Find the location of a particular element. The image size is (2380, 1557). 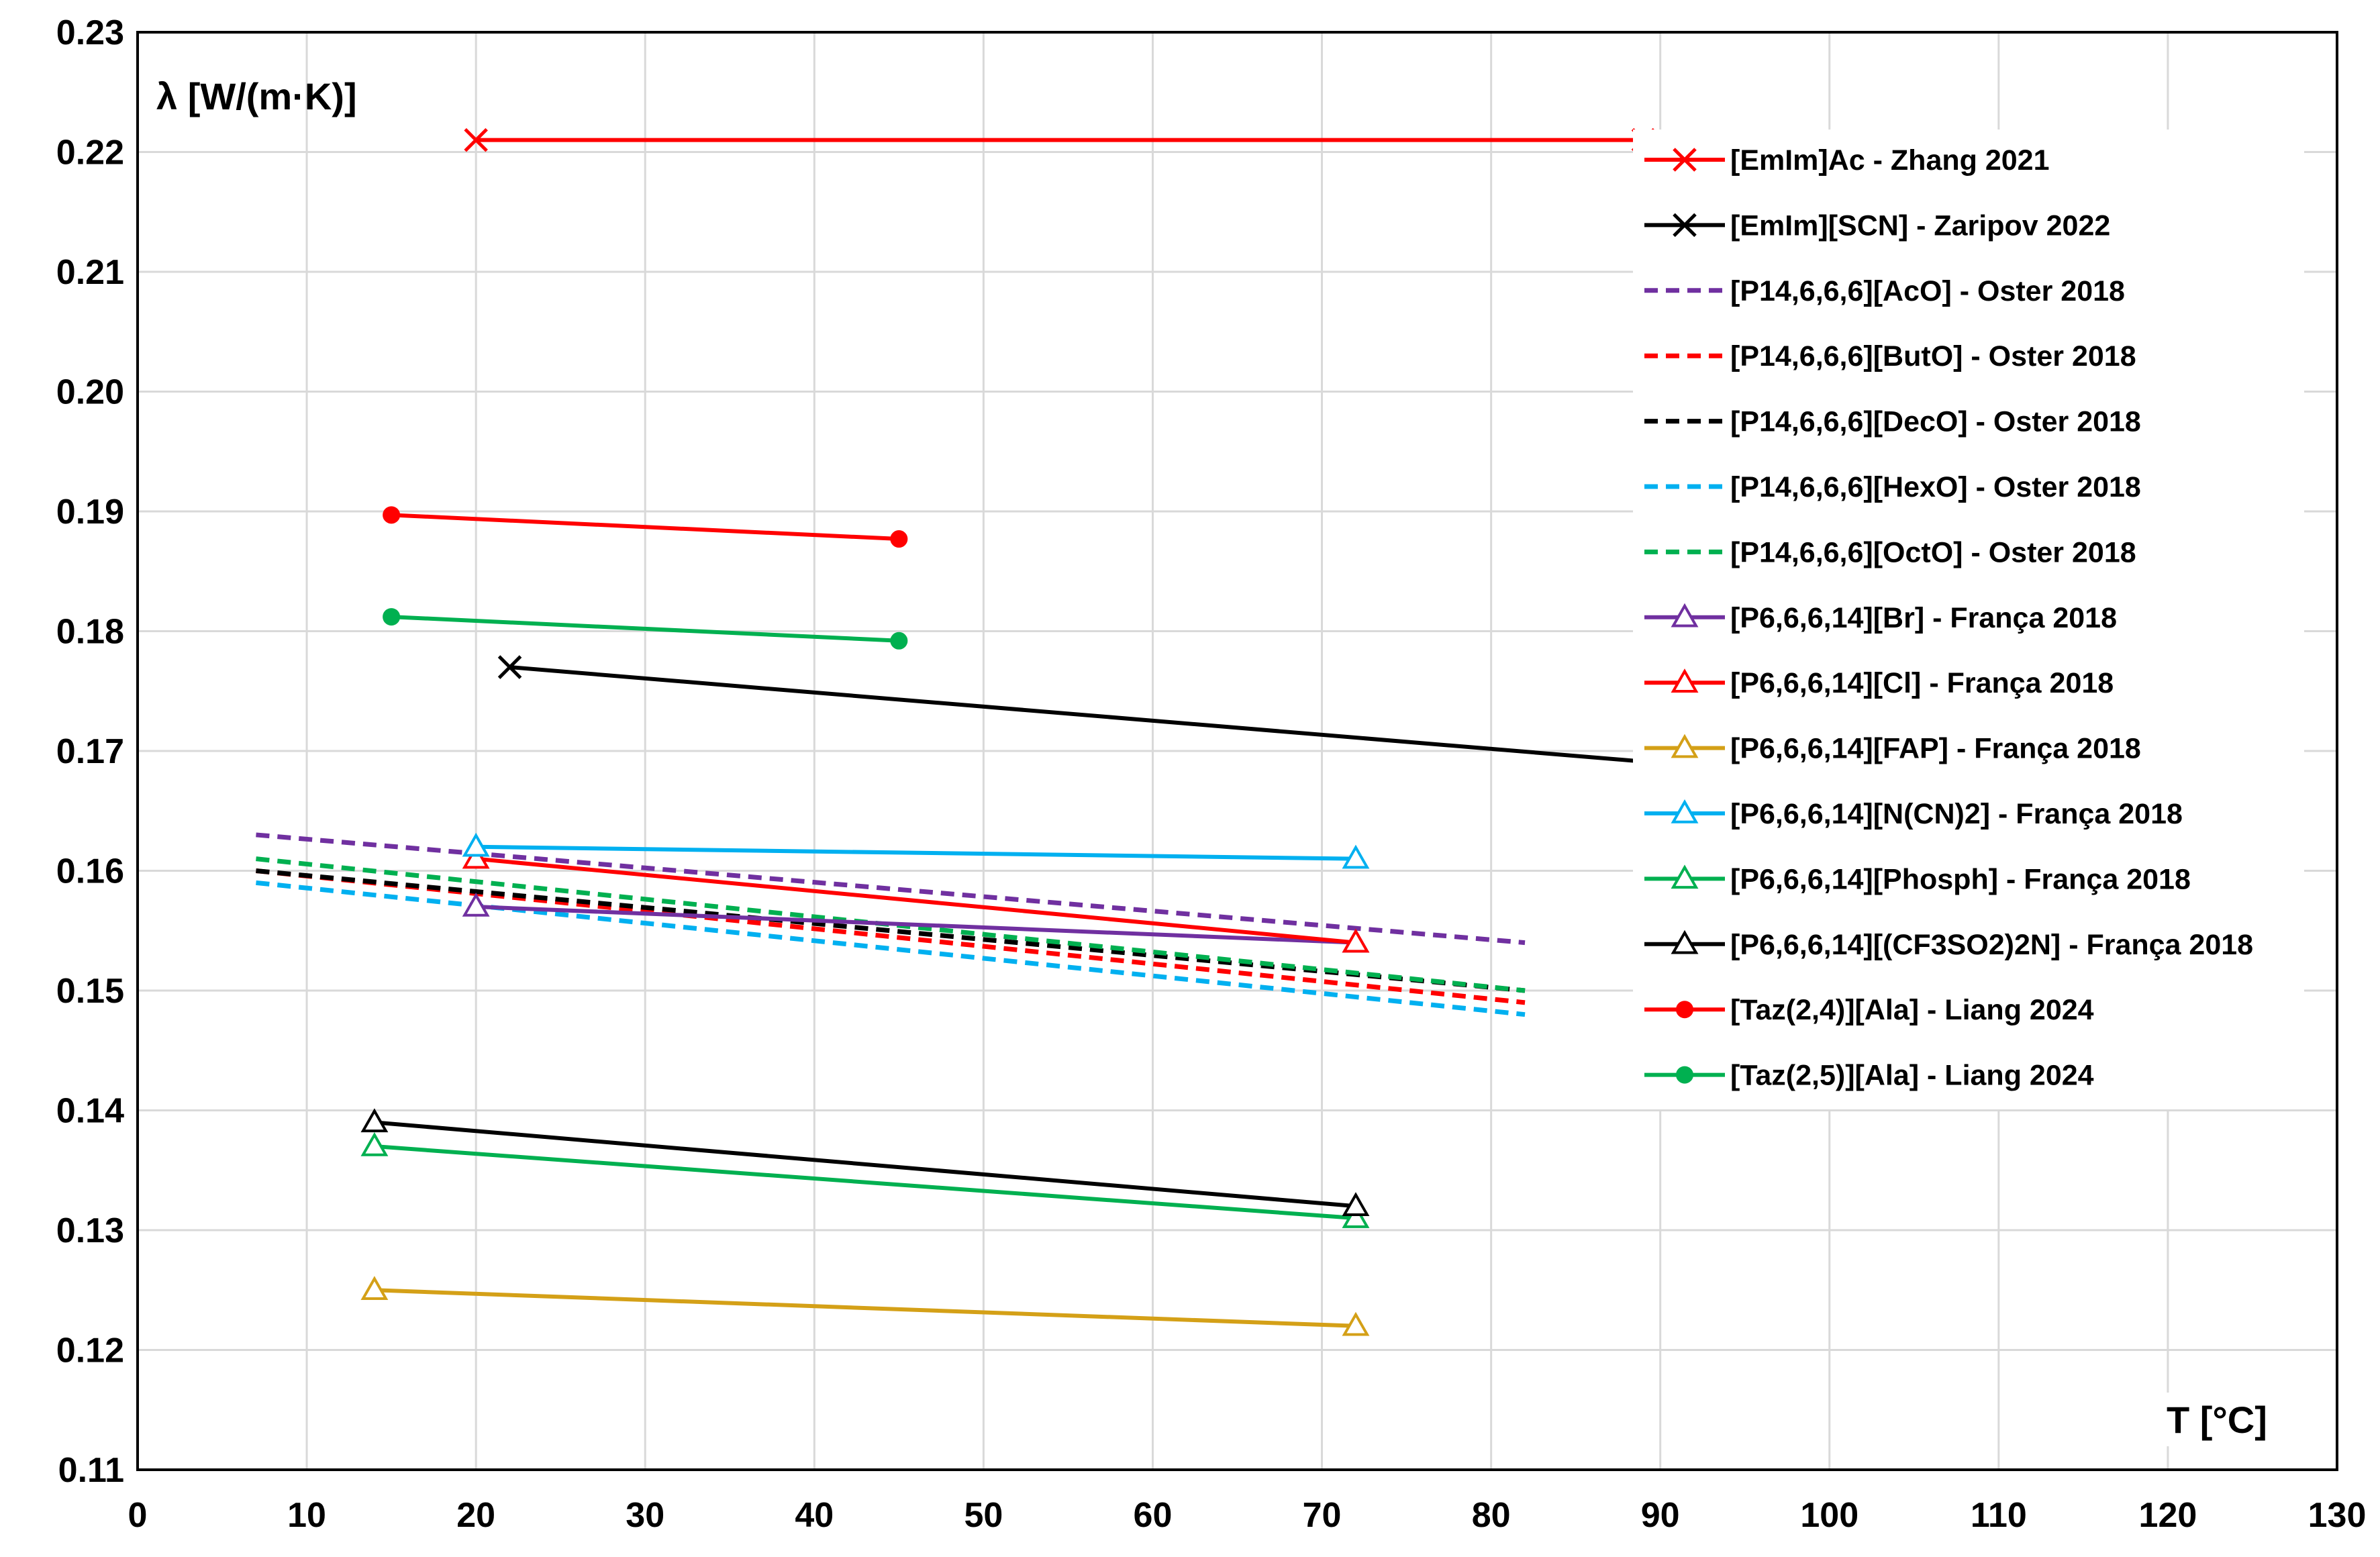

y-tick-label: 0.20 is located at coordinates (90, 392).